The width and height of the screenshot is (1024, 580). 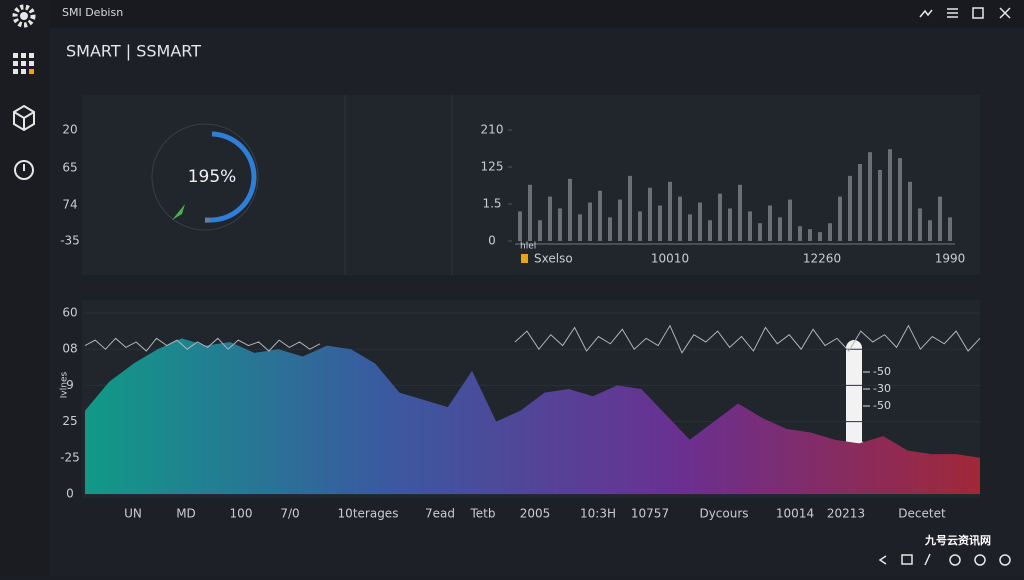 What do you see at coordinates (69, 421) in the screenshot?
I see `y-tick-label: 25` at bounding box center [69, 421].